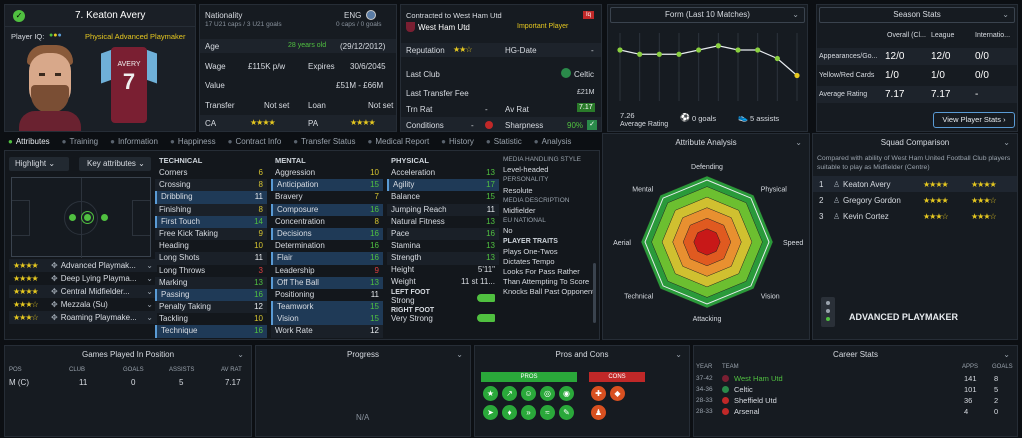  What do you see at coordinates (855, 355) in the screenshot?
I see `career-header: Career Stats ⌄` at bounding box center [855, 355].